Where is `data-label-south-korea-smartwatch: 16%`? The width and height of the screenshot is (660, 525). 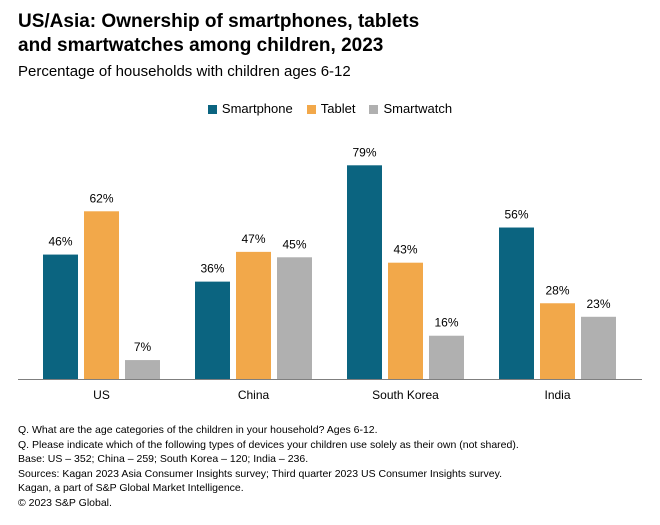 data-label-south-korea-smartwatch: 16% is located at coordinates (446, 323).